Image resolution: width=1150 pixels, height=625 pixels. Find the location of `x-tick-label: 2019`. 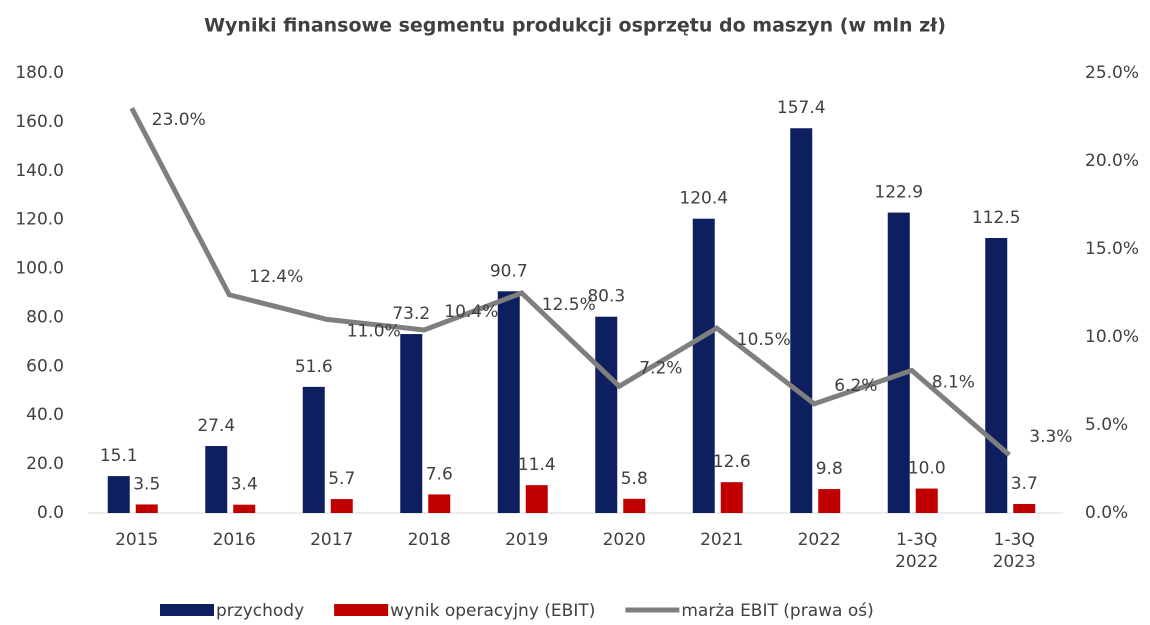

x-tick-label: 2019 is located at coordinates (527, 540).